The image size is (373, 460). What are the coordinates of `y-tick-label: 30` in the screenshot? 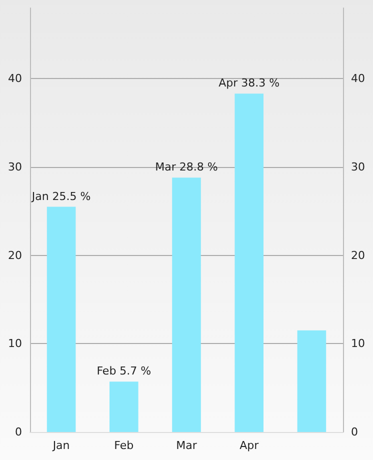 It's located at (15, 167).